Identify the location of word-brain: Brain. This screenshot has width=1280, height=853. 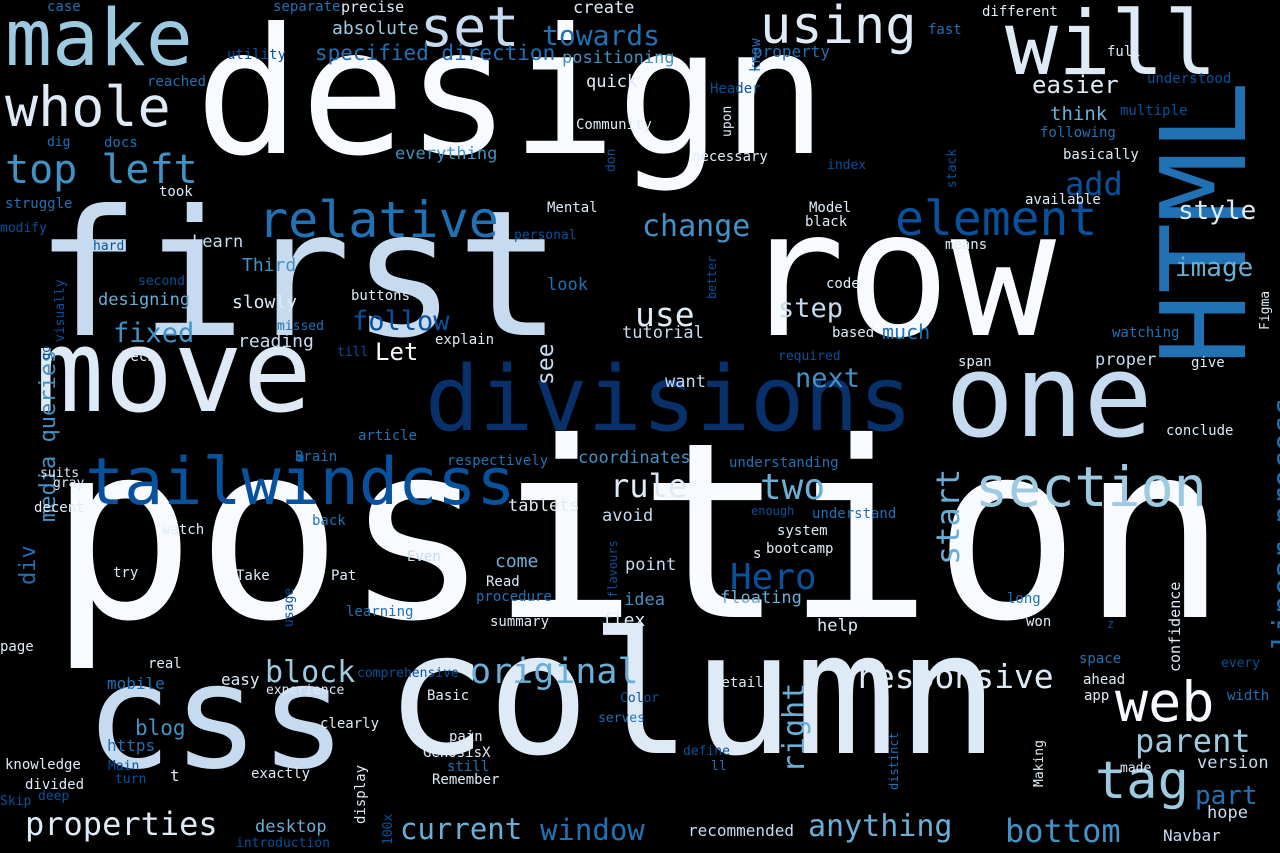
(316, 457).